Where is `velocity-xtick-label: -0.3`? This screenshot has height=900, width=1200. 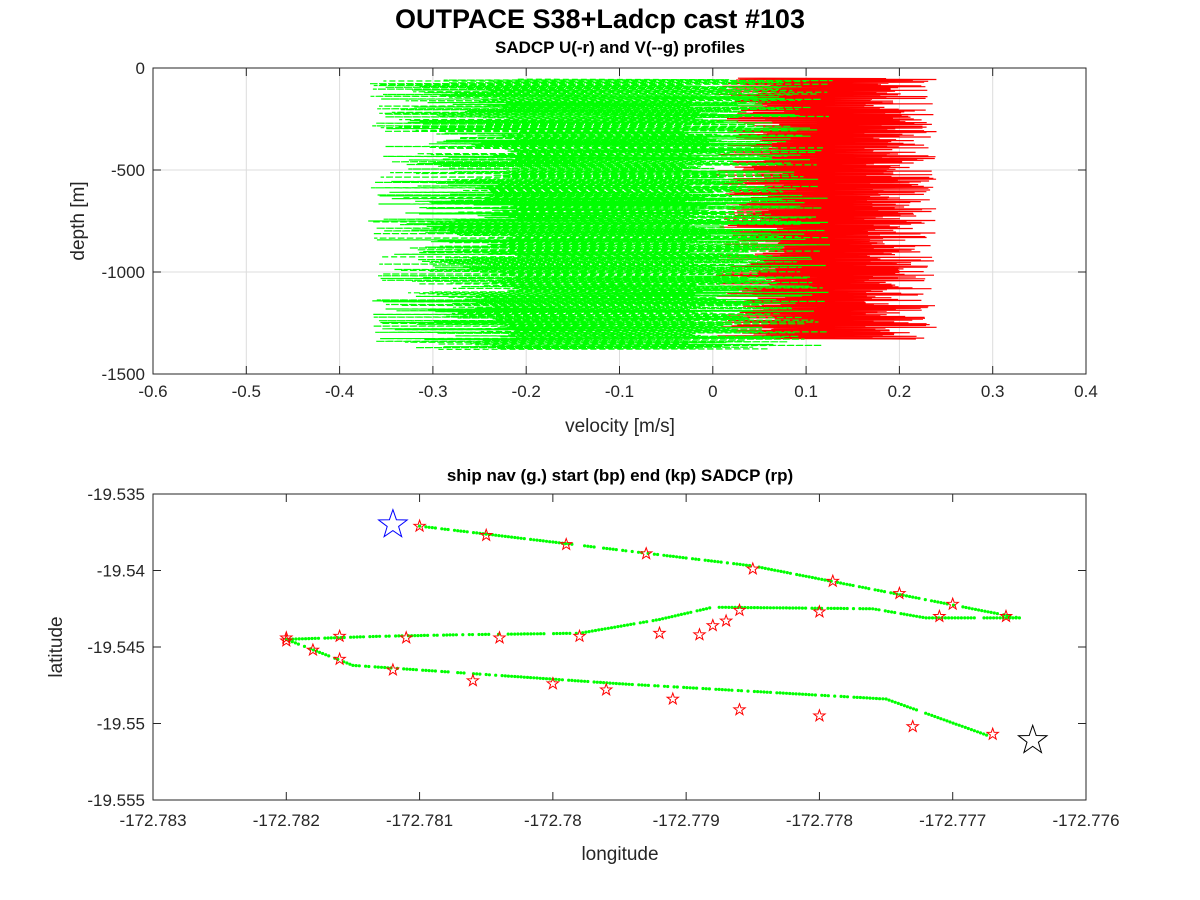 velocity-xtick-label: -0.3 is located at coordinates (432, 391).